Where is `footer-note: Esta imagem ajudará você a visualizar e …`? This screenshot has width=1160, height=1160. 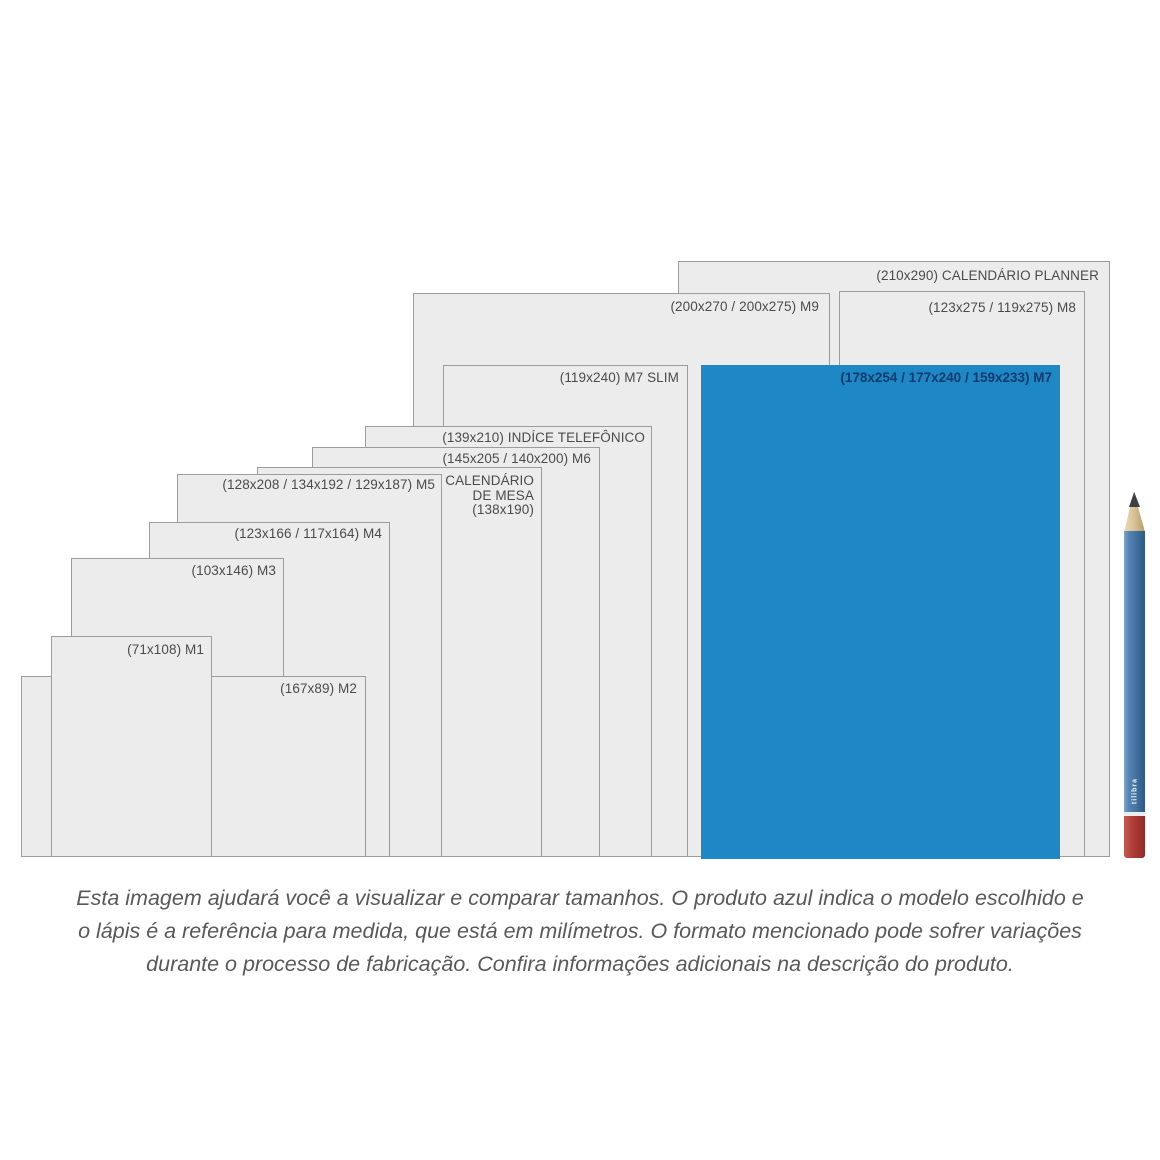 footer-note: Esta imagem ajudará você a visualizar e … is located at coordinates (580, 931).